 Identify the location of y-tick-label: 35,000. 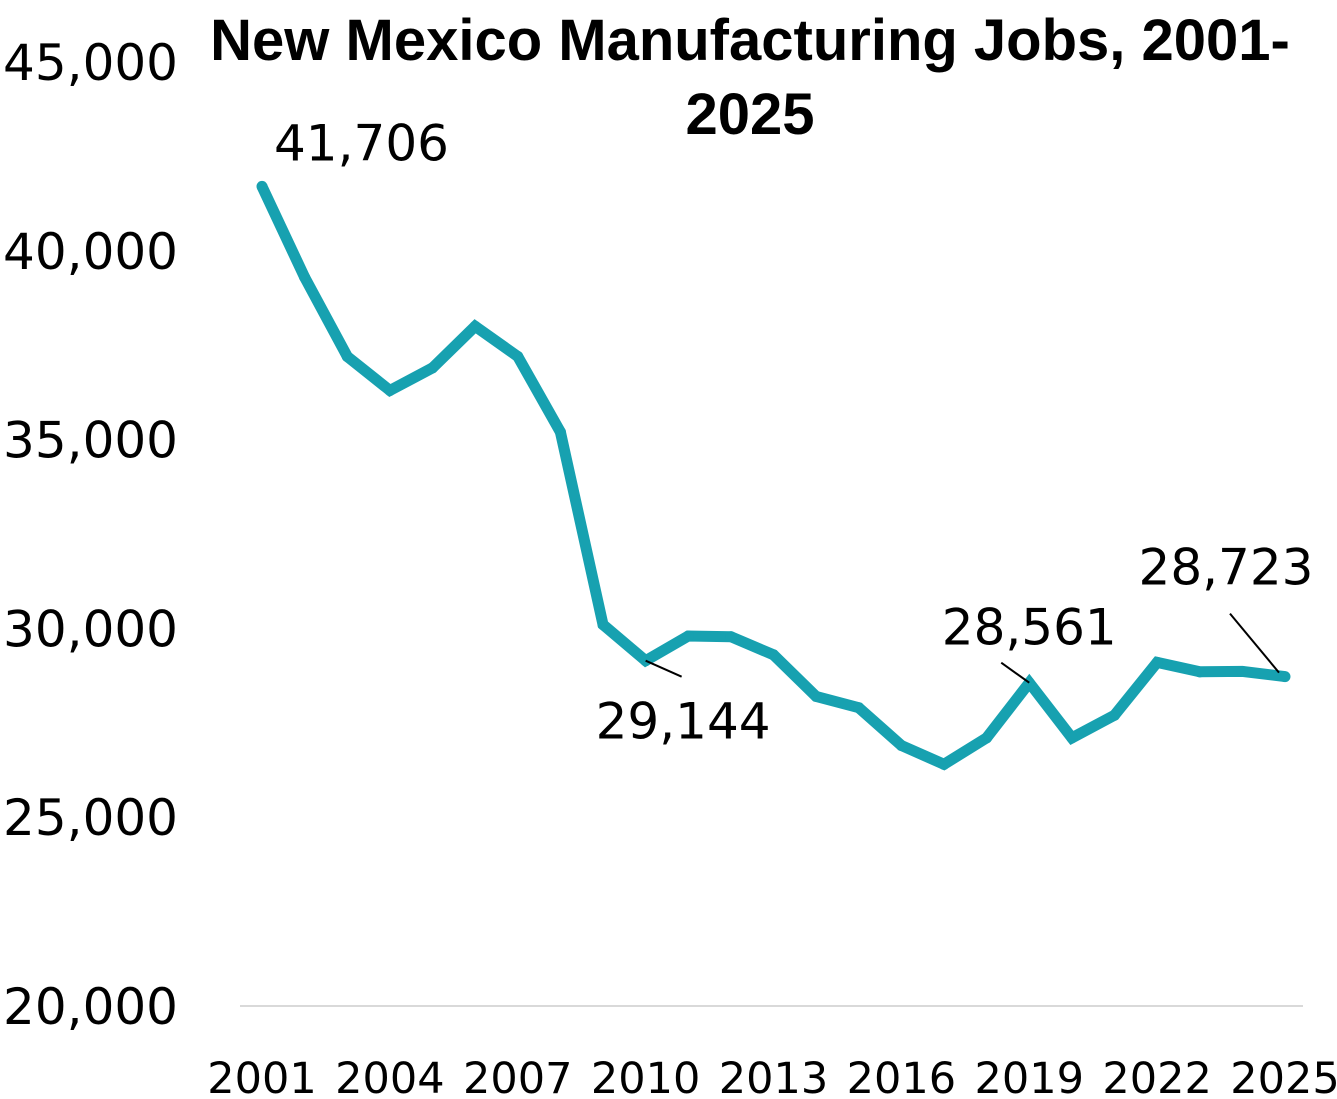
(90, 441).